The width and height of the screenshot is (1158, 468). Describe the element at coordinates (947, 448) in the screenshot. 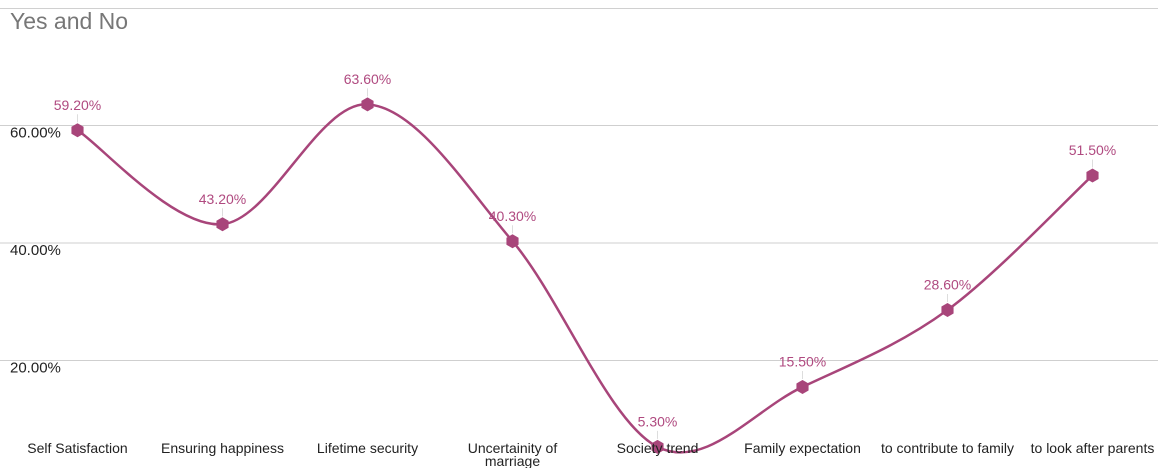

I see `x-tick-label: to contribute to family` at that location.